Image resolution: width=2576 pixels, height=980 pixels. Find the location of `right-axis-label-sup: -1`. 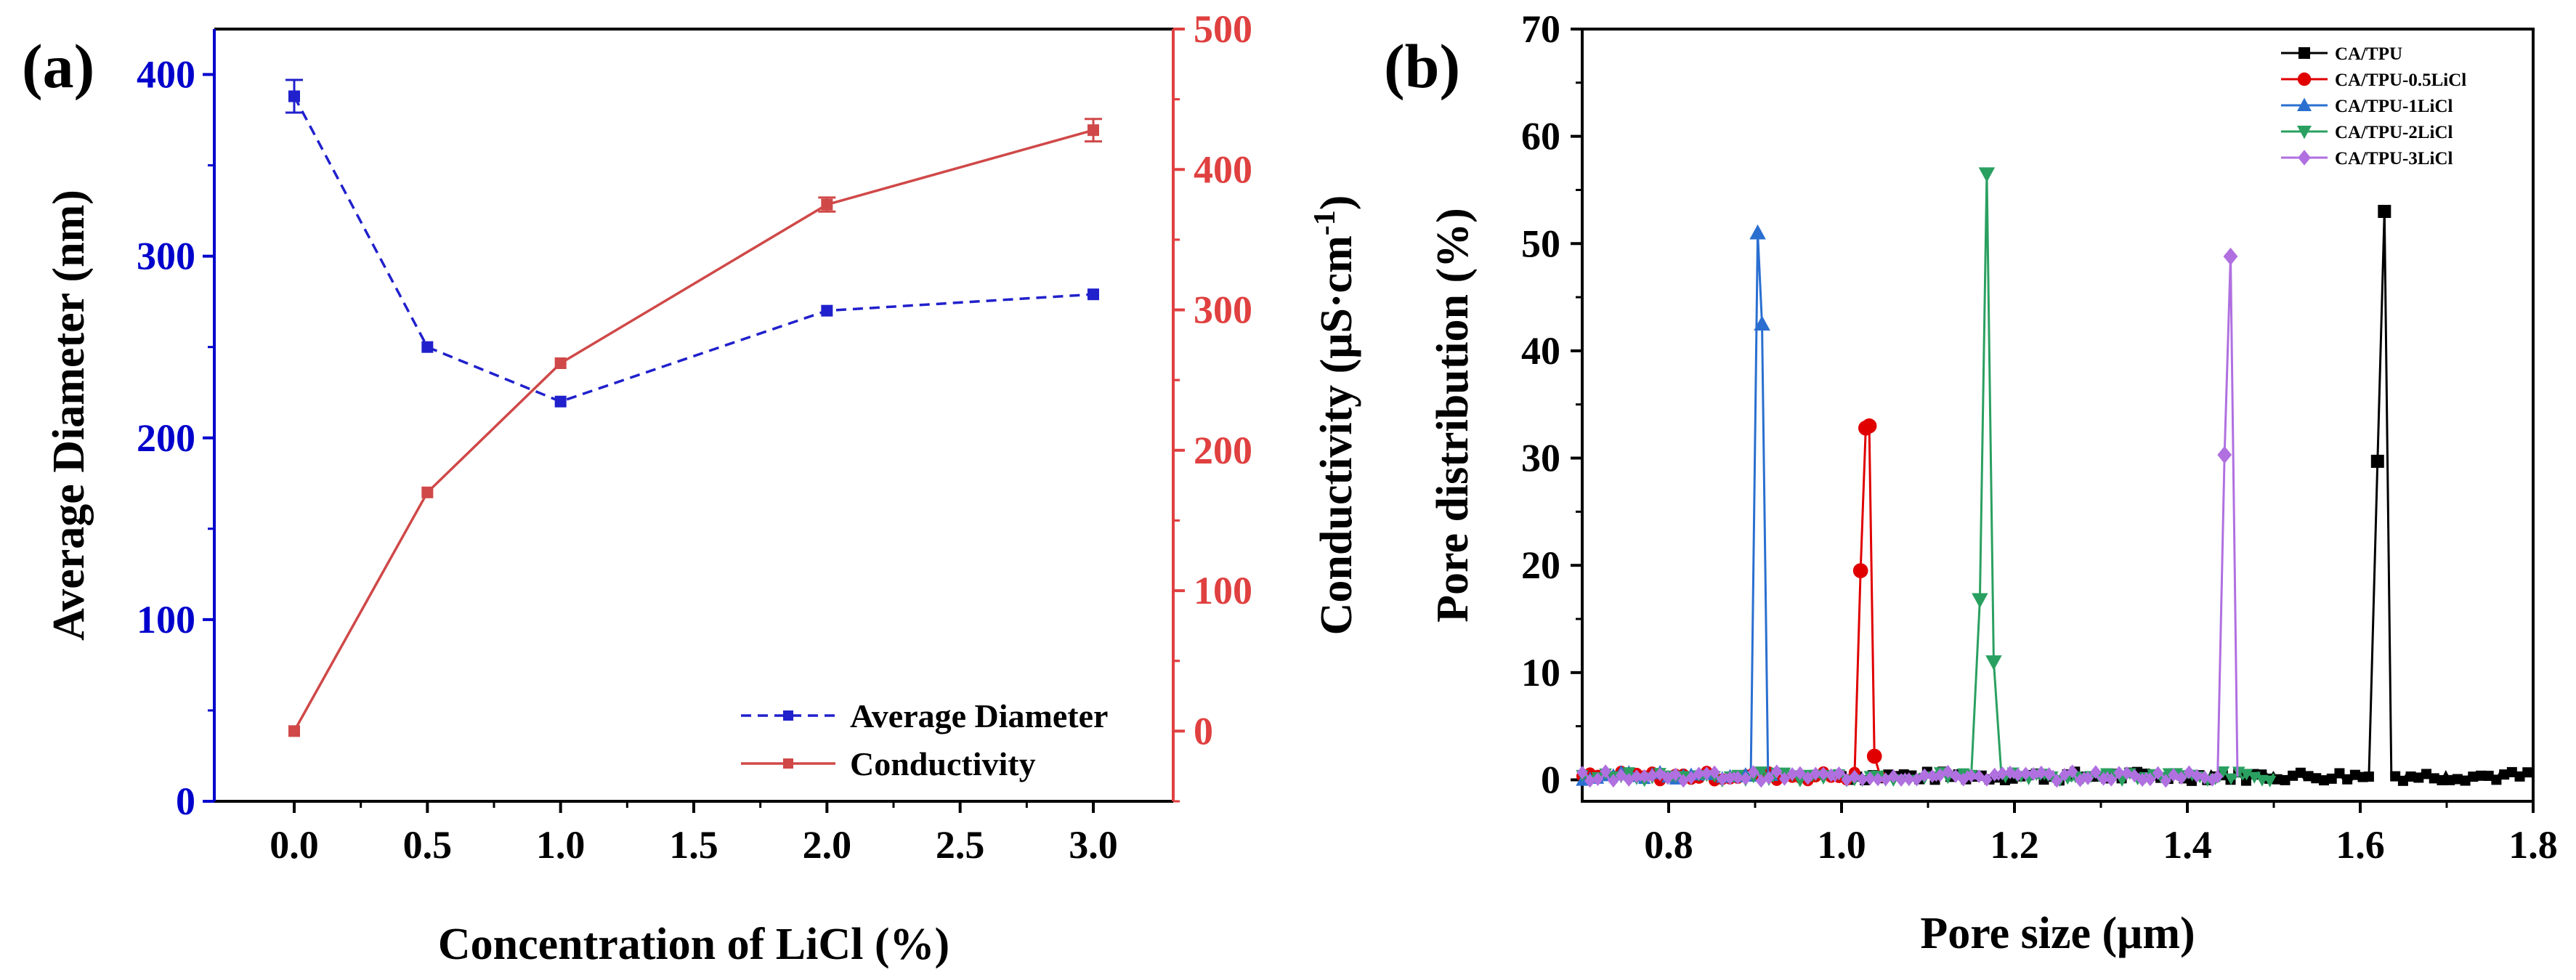

right-axis-label-sup: -1 is located at coordinates (1325, 222).